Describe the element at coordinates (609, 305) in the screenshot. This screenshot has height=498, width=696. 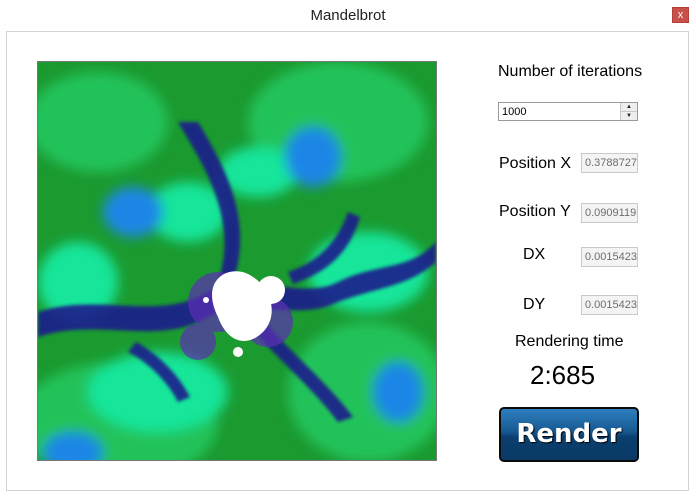
I see `dy-field: 0.0015423` at that location.